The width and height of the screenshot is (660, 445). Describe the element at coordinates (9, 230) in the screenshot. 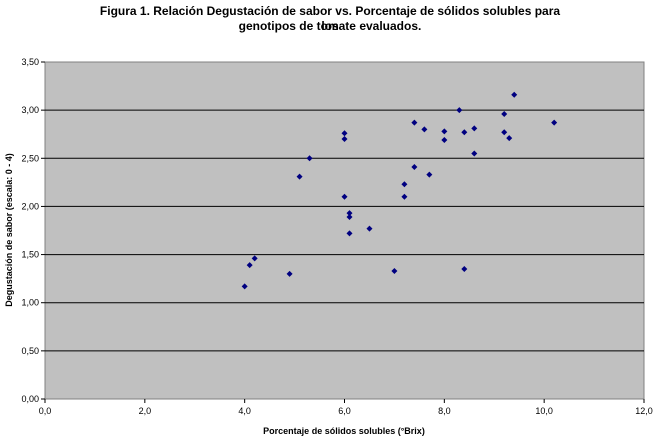

I see `y-axis-title: Degustación de sabor (escala: 0 - 4)` at that location.